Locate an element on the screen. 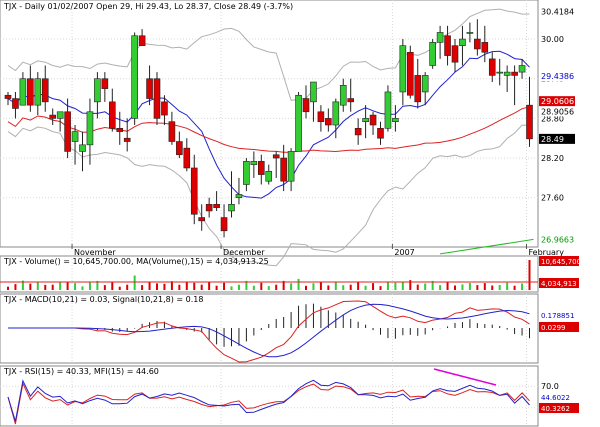  ma-200-line is located at coordinates (487, 246).